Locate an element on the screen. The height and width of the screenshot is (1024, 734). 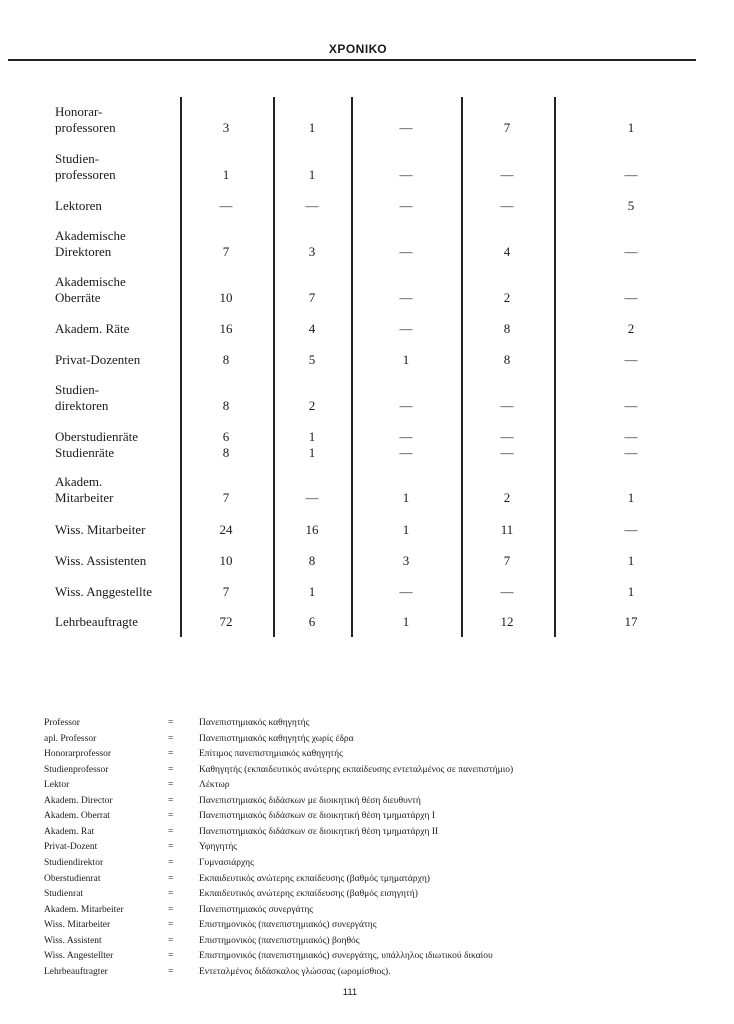
table-row: Akademische Oberräte 10 7 — 2 — is located at coordinates (367, 276).